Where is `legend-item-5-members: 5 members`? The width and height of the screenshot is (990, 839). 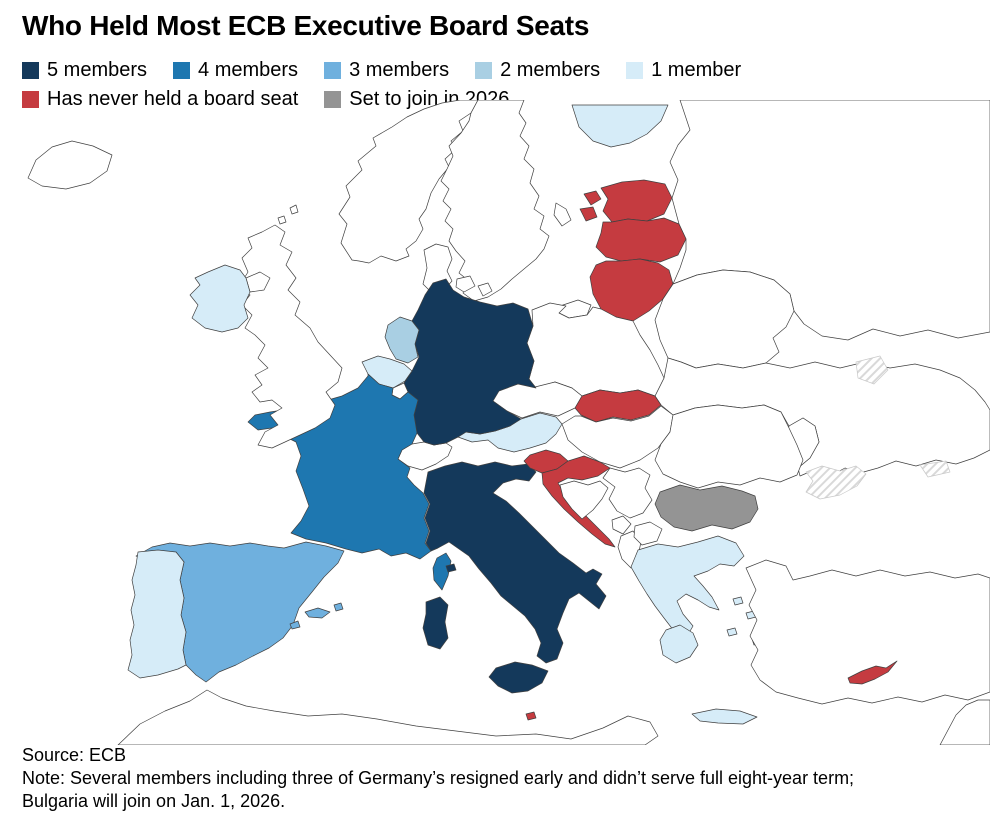
legend-item-5-members: 5 members is located at coordinates (84, 70).